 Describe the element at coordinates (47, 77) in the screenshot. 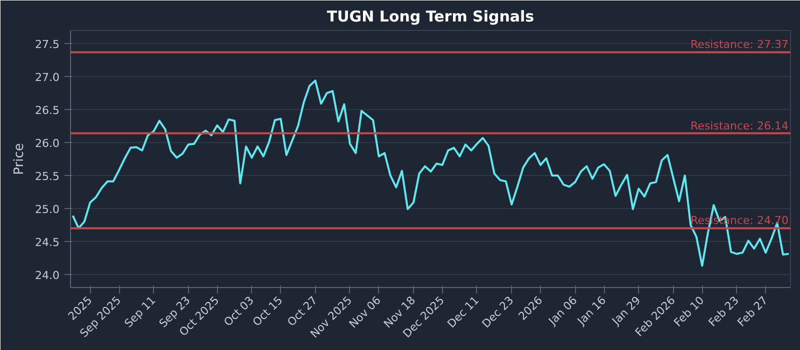

I see `y-tick-label: 27.0` at that location.